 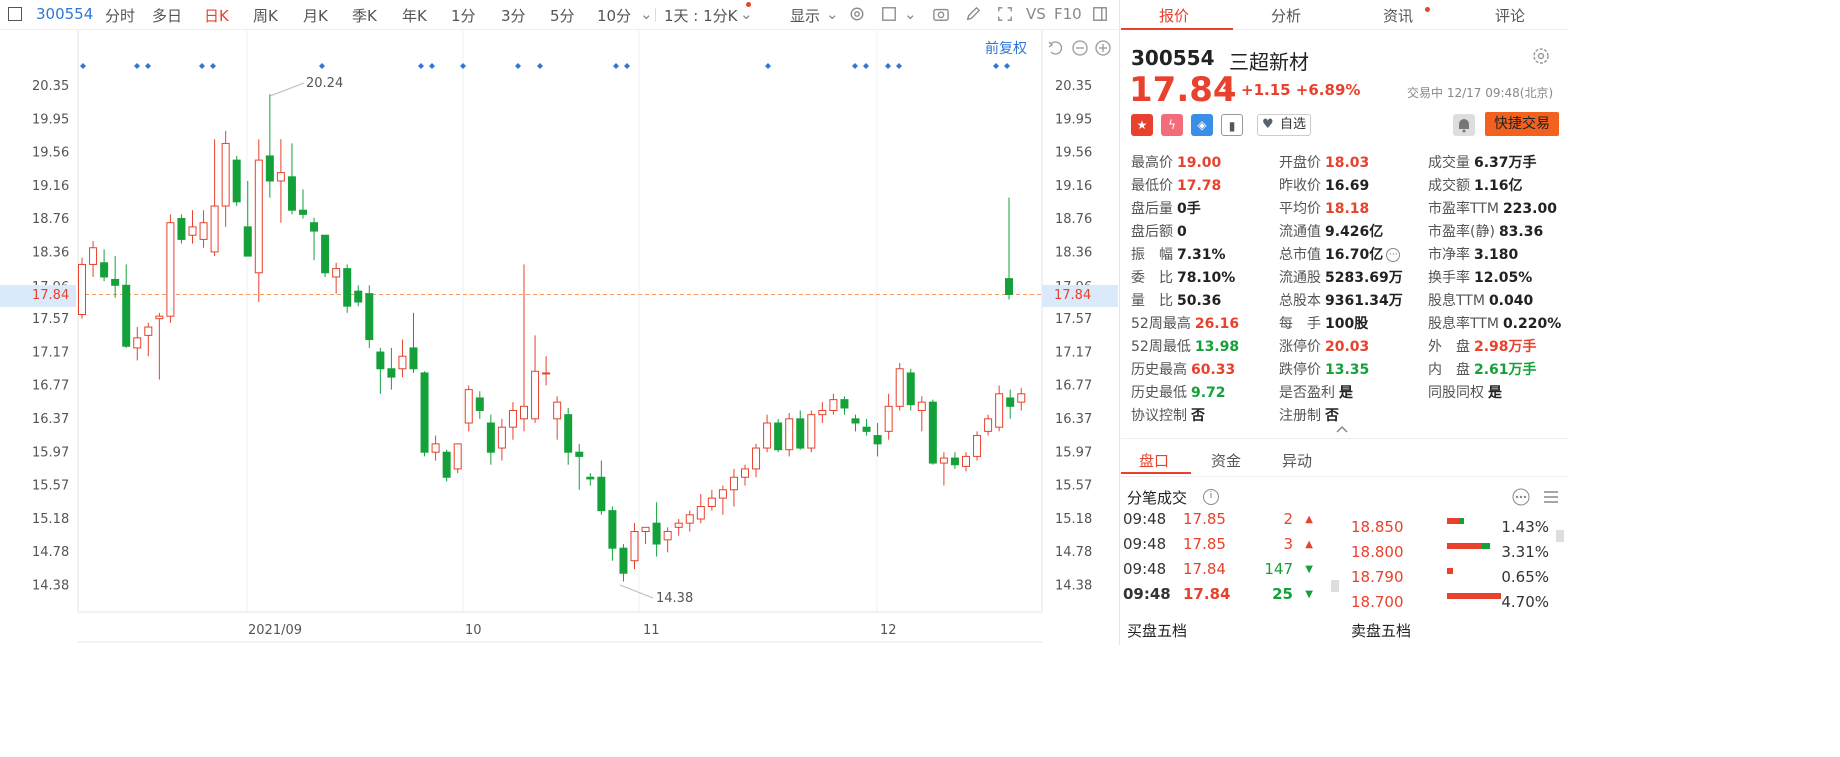 I want to click on more-icon, so click(x=1521, y=497).